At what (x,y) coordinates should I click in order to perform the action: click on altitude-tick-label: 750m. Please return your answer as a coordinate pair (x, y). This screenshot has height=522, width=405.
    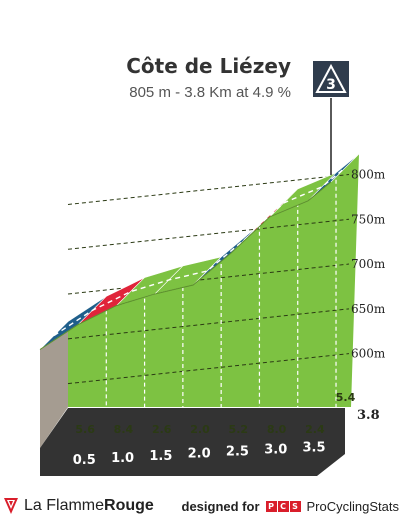
    Looking at the image, I should click on (368, 219).